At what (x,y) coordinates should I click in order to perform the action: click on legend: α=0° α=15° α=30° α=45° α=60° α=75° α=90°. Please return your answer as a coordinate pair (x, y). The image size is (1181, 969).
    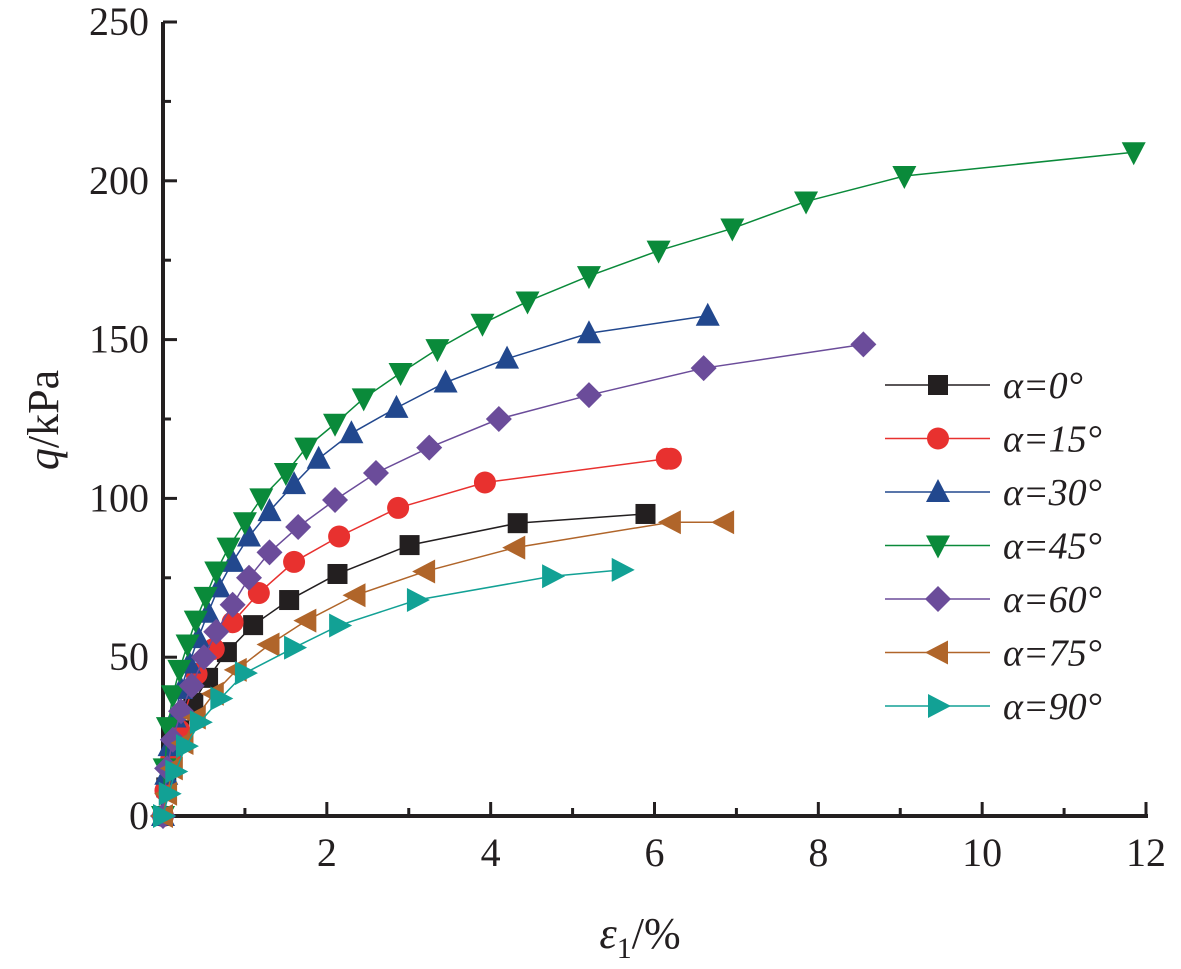
    Looking at the image, I should click on (993, 546).